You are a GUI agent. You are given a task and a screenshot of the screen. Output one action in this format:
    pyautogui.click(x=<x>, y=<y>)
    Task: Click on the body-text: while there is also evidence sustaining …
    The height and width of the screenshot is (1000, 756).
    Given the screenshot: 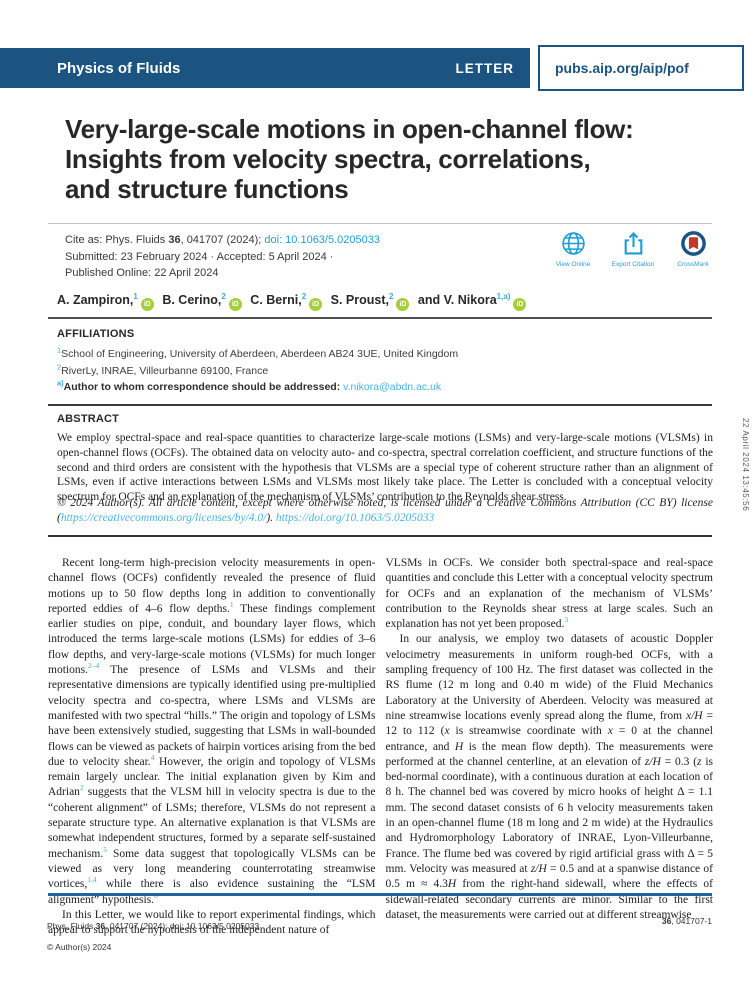 What is the action you would take?
    pyautogui.click(x=212, y=892)
    